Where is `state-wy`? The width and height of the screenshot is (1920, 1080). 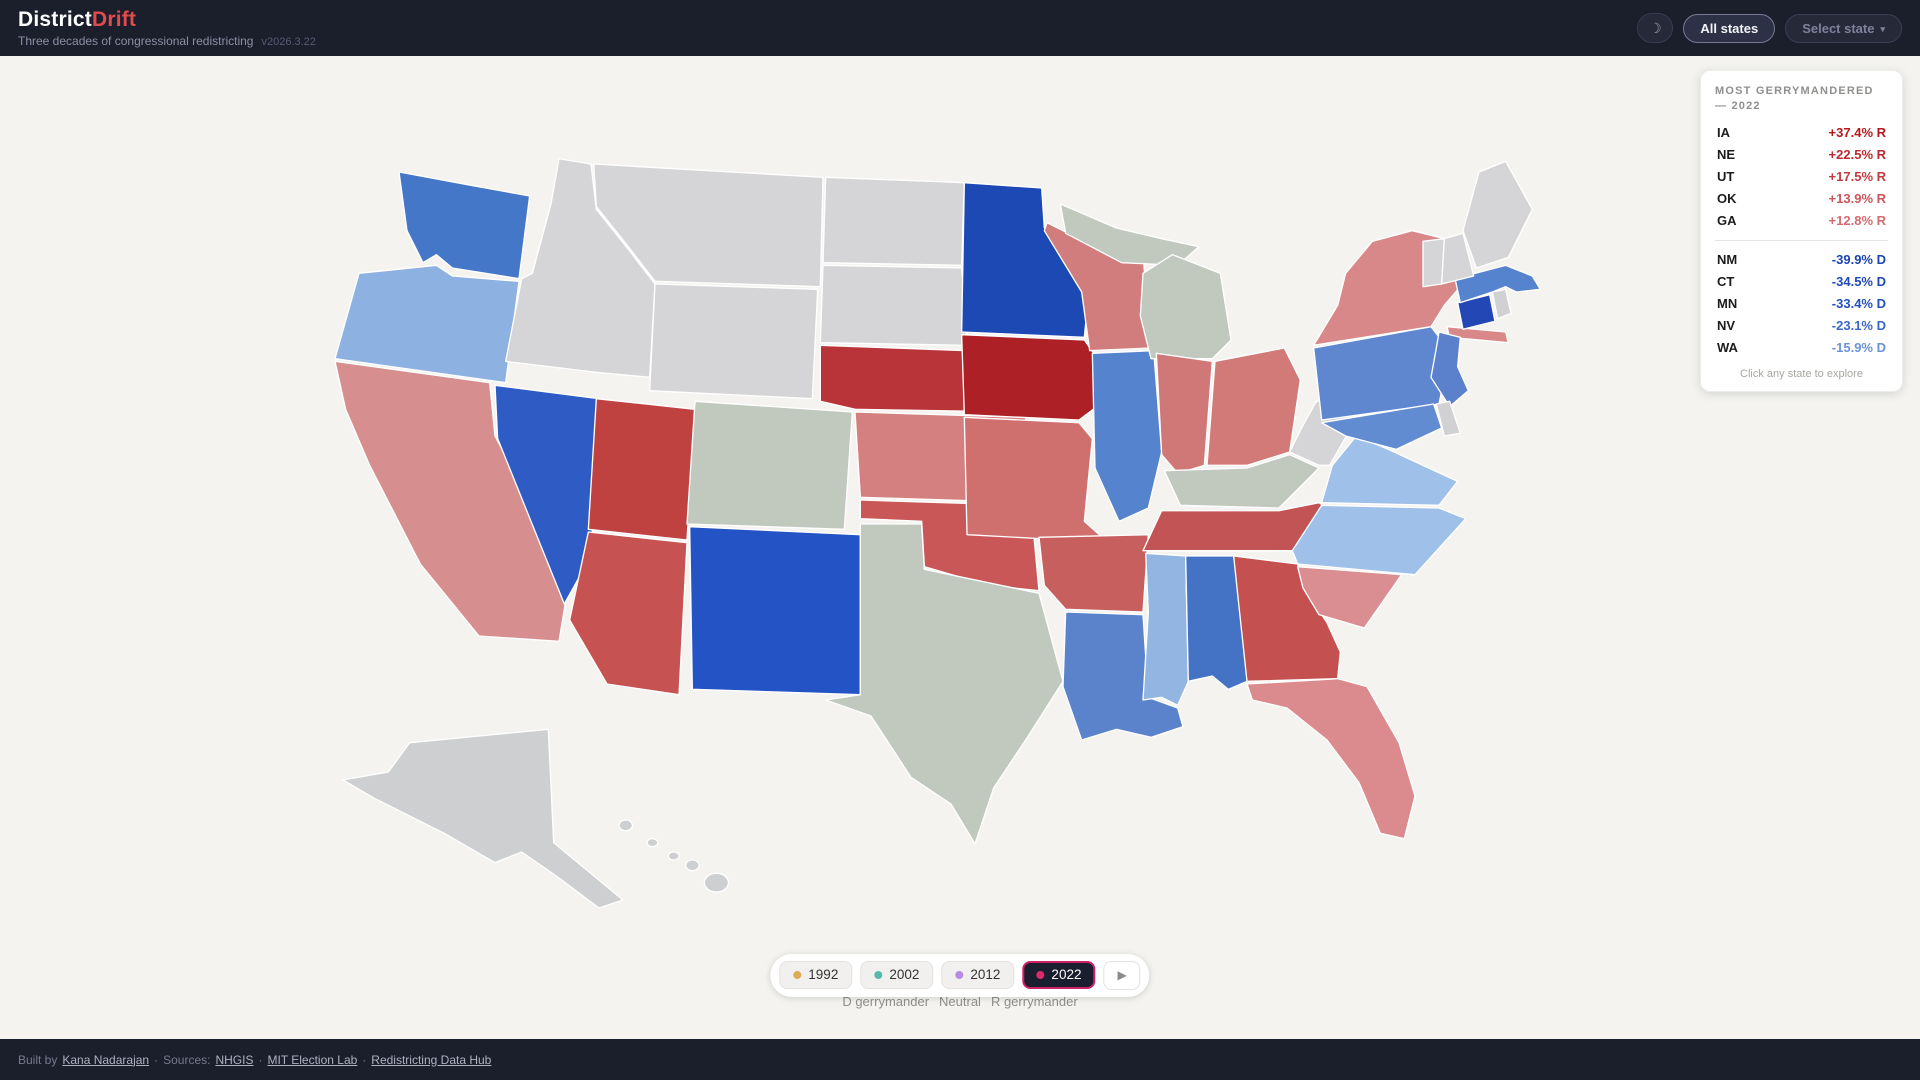
state-wy is located at coordinates (734, 341).